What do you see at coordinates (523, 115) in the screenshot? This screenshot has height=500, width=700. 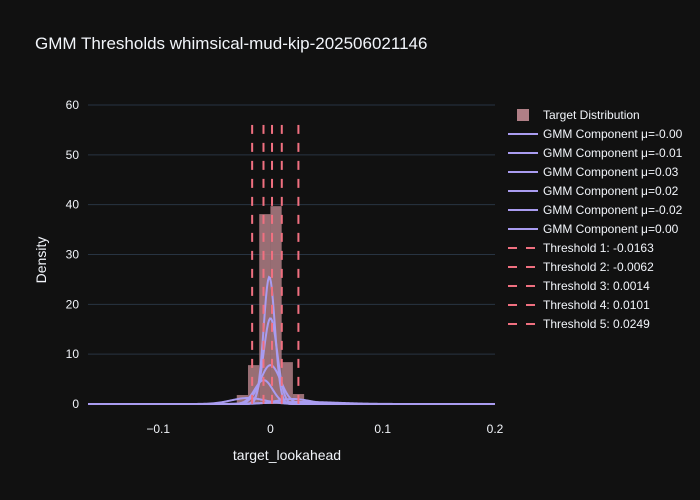 I see `legend-swatch-histogram` at bounding box center [523, 115].